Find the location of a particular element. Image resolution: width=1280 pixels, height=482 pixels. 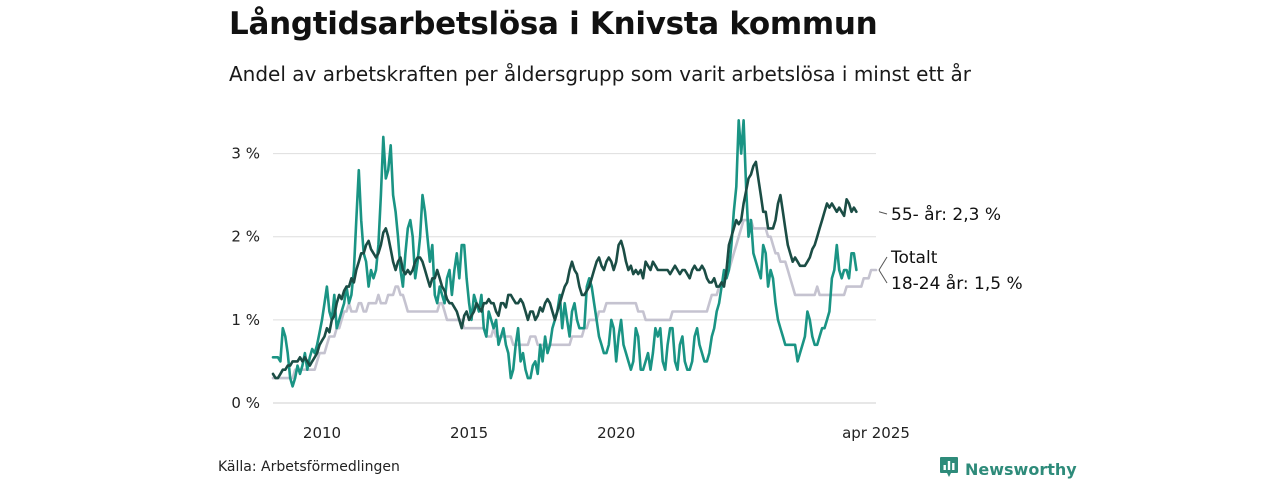

x-tick-label: 2020 is located at coordinates (616, 433).